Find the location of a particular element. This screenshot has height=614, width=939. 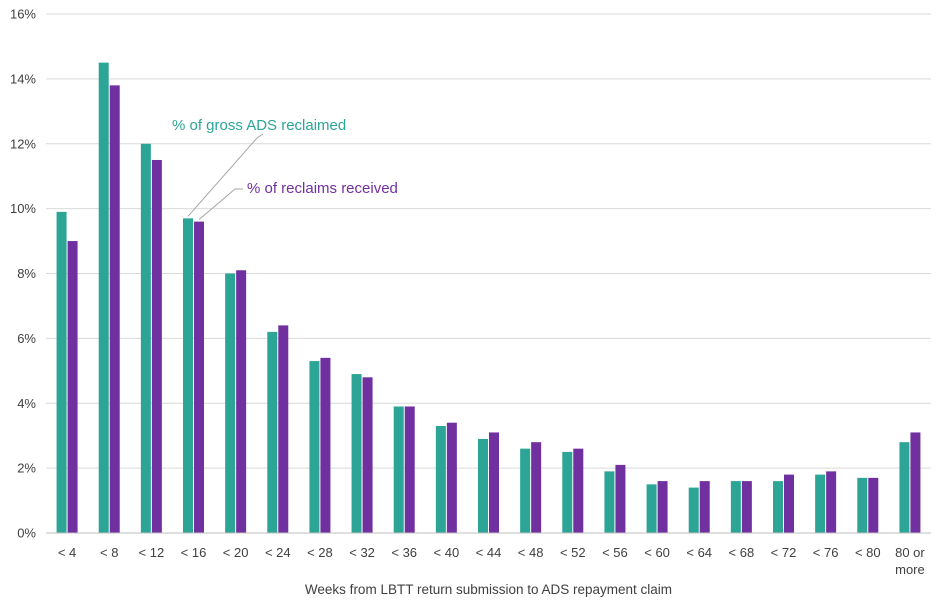

x-tick-label: < 12 is located at coordinates (152, 552).